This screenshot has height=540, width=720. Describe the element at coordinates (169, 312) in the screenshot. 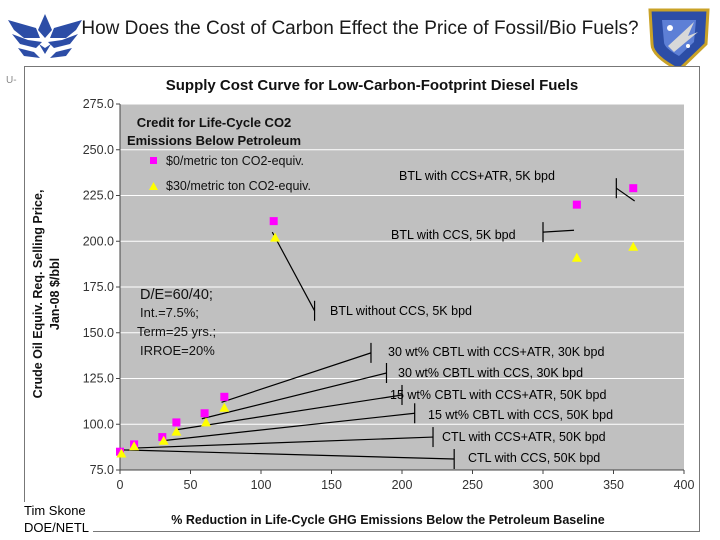

I see `assumption-1: Int.=7.5%;` at that location.